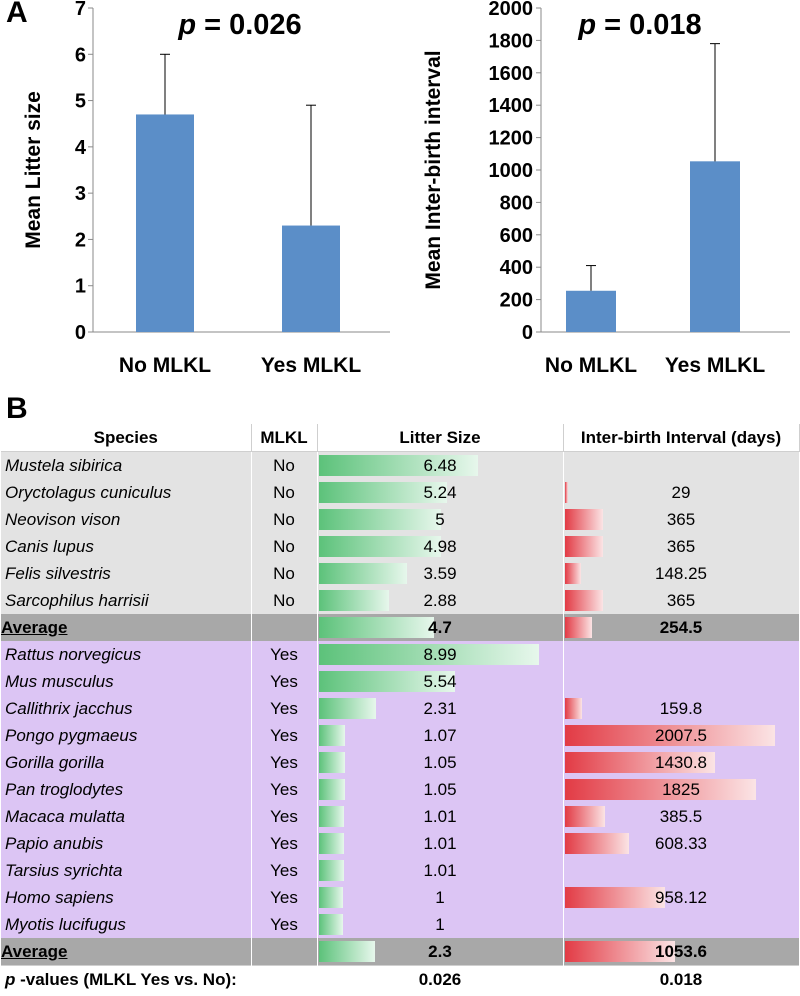 This screenshot has width=800, height=996. I want to click on species-name: Papio anubis, so click(126, 843).